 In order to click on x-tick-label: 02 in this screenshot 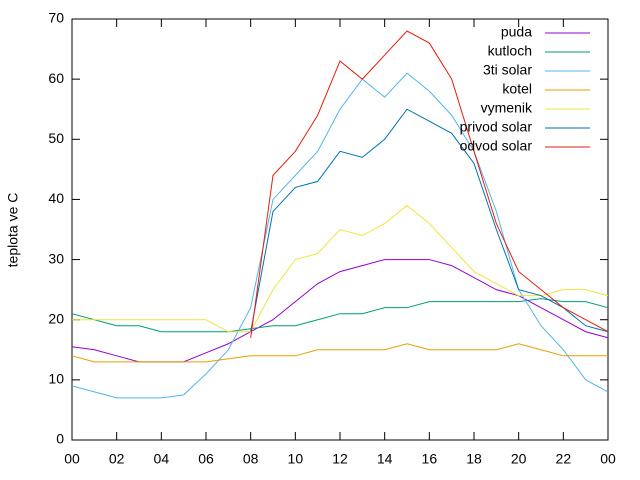, I will do `click(117, 459)`.